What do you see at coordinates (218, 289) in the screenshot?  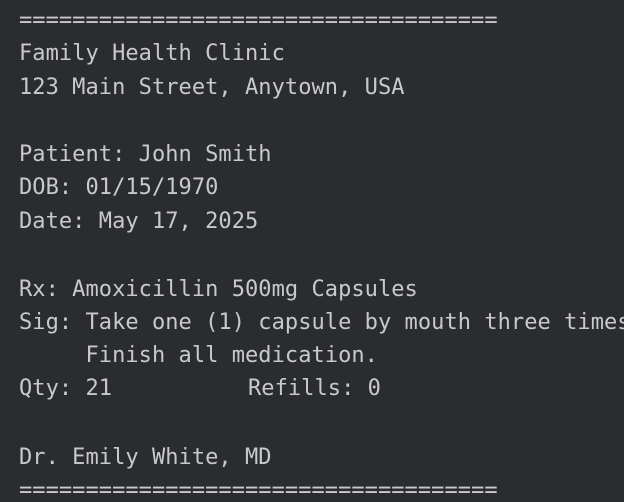 I see `rx-medication: Rx: Amoxicillin 500mg Capsules` at bounding box center [218, 289].